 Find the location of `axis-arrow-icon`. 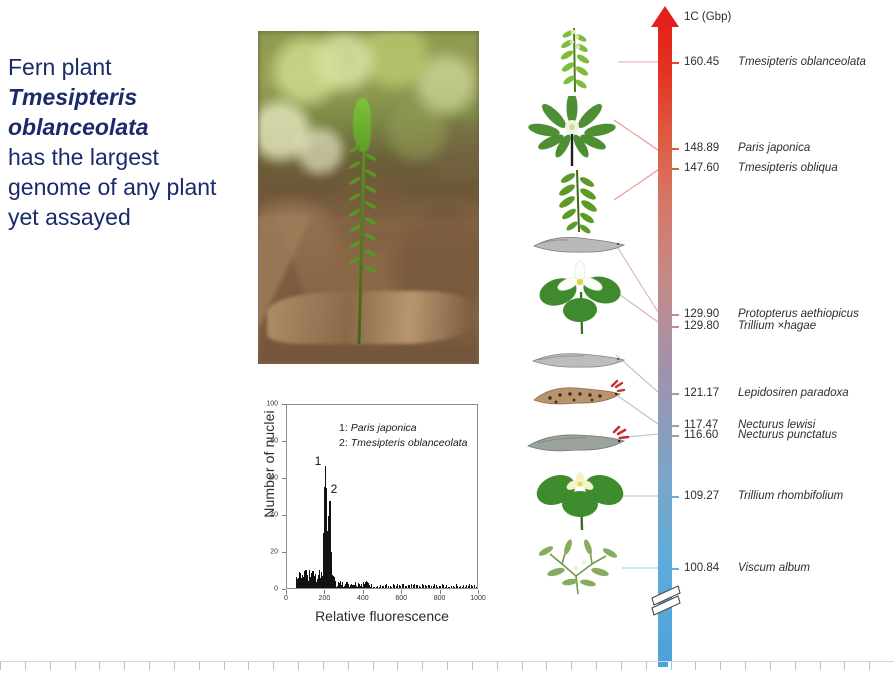

axis-arrow-icon is located at coordinates (665, 17).